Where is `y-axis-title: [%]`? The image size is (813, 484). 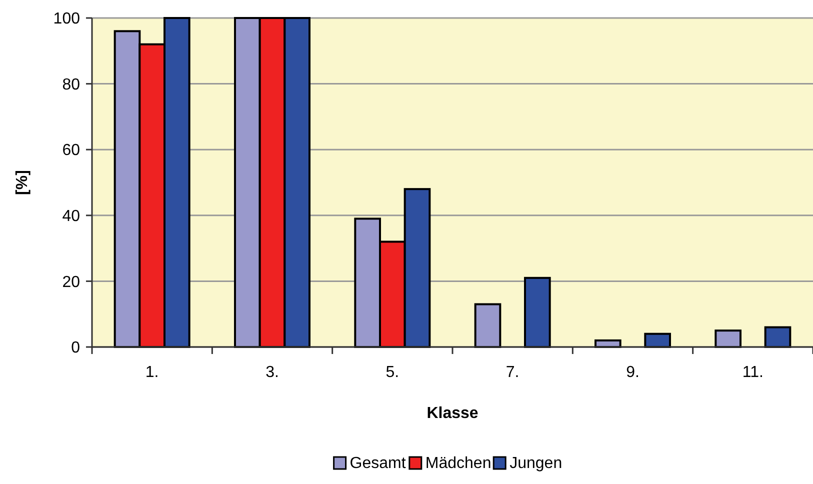 y-axis-title: [%] is located at coordinates (22, 182).